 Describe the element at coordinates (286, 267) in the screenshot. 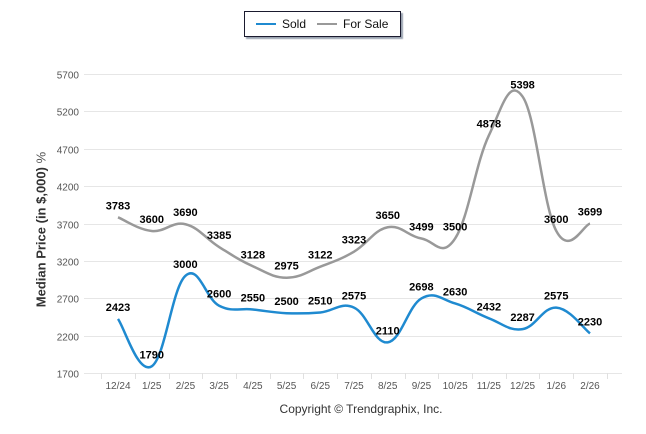

I see `data-label-for-sale: 2975` at that location.